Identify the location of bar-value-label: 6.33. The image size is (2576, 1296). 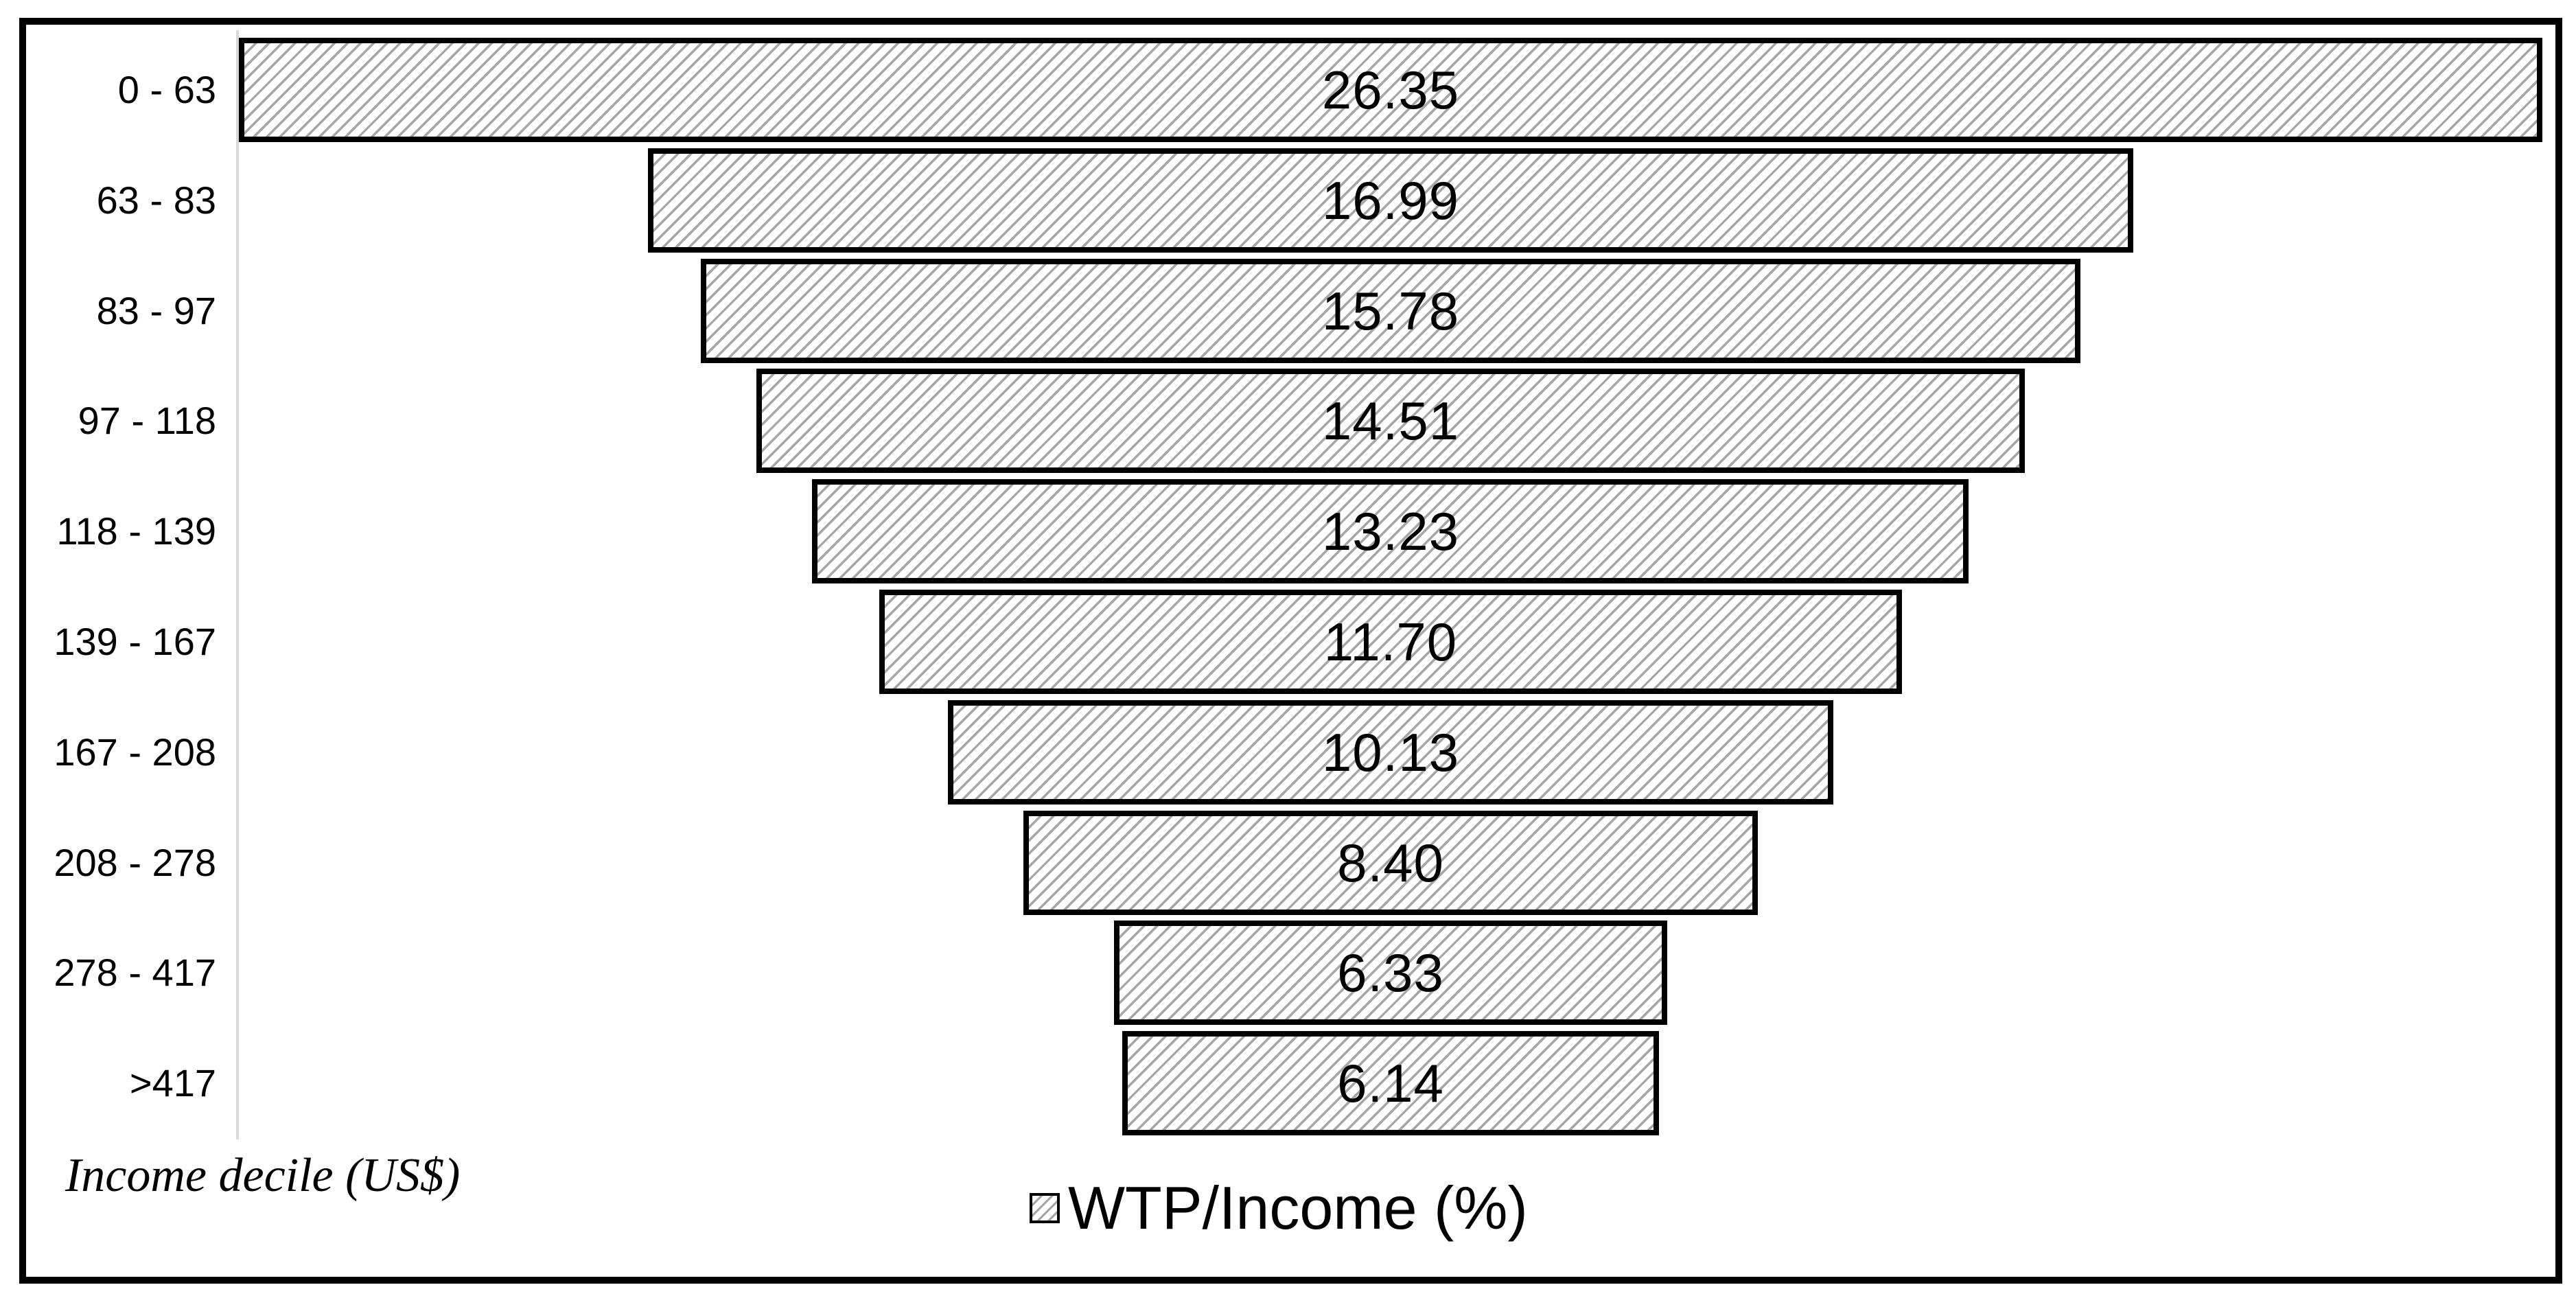
(1390, 973).